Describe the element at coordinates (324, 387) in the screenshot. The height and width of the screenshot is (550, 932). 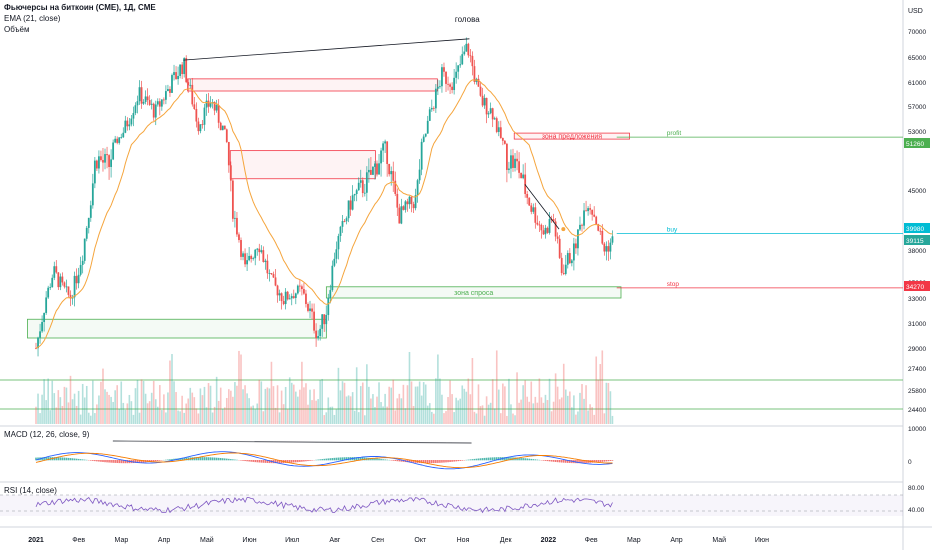
I see `volume-histogram` at that location.